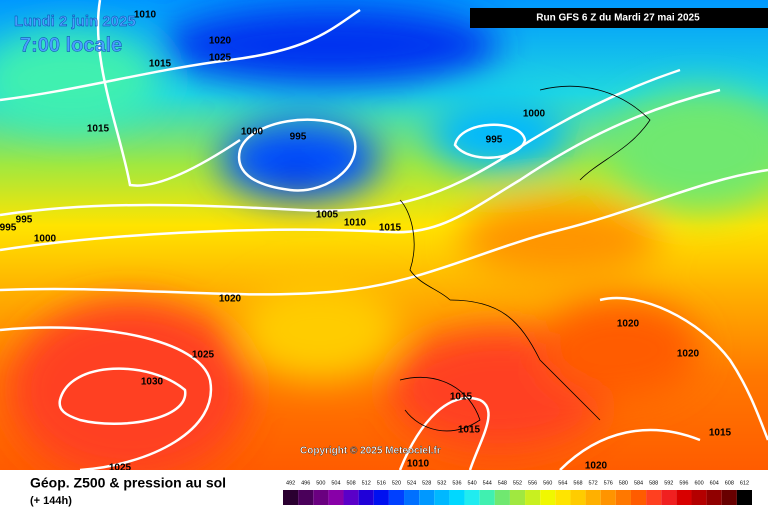  Describe the element at coordinates (456, 483) in the screenshot. I see `legend-level: 536` at that location.